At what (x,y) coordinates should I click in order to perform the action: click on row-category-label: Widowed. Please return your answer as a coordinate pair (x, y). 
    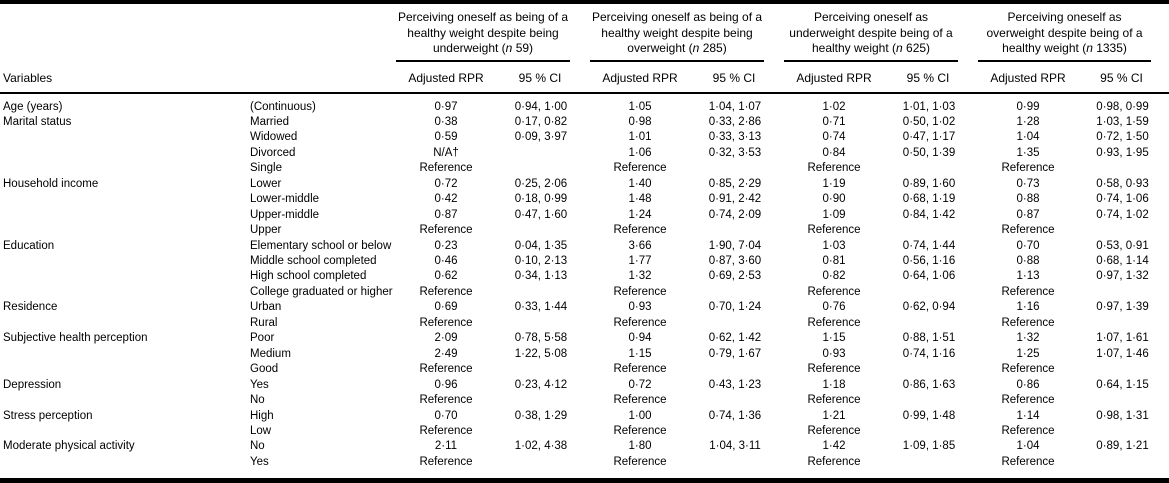
    Looking at the image, I should click on (274, 137).